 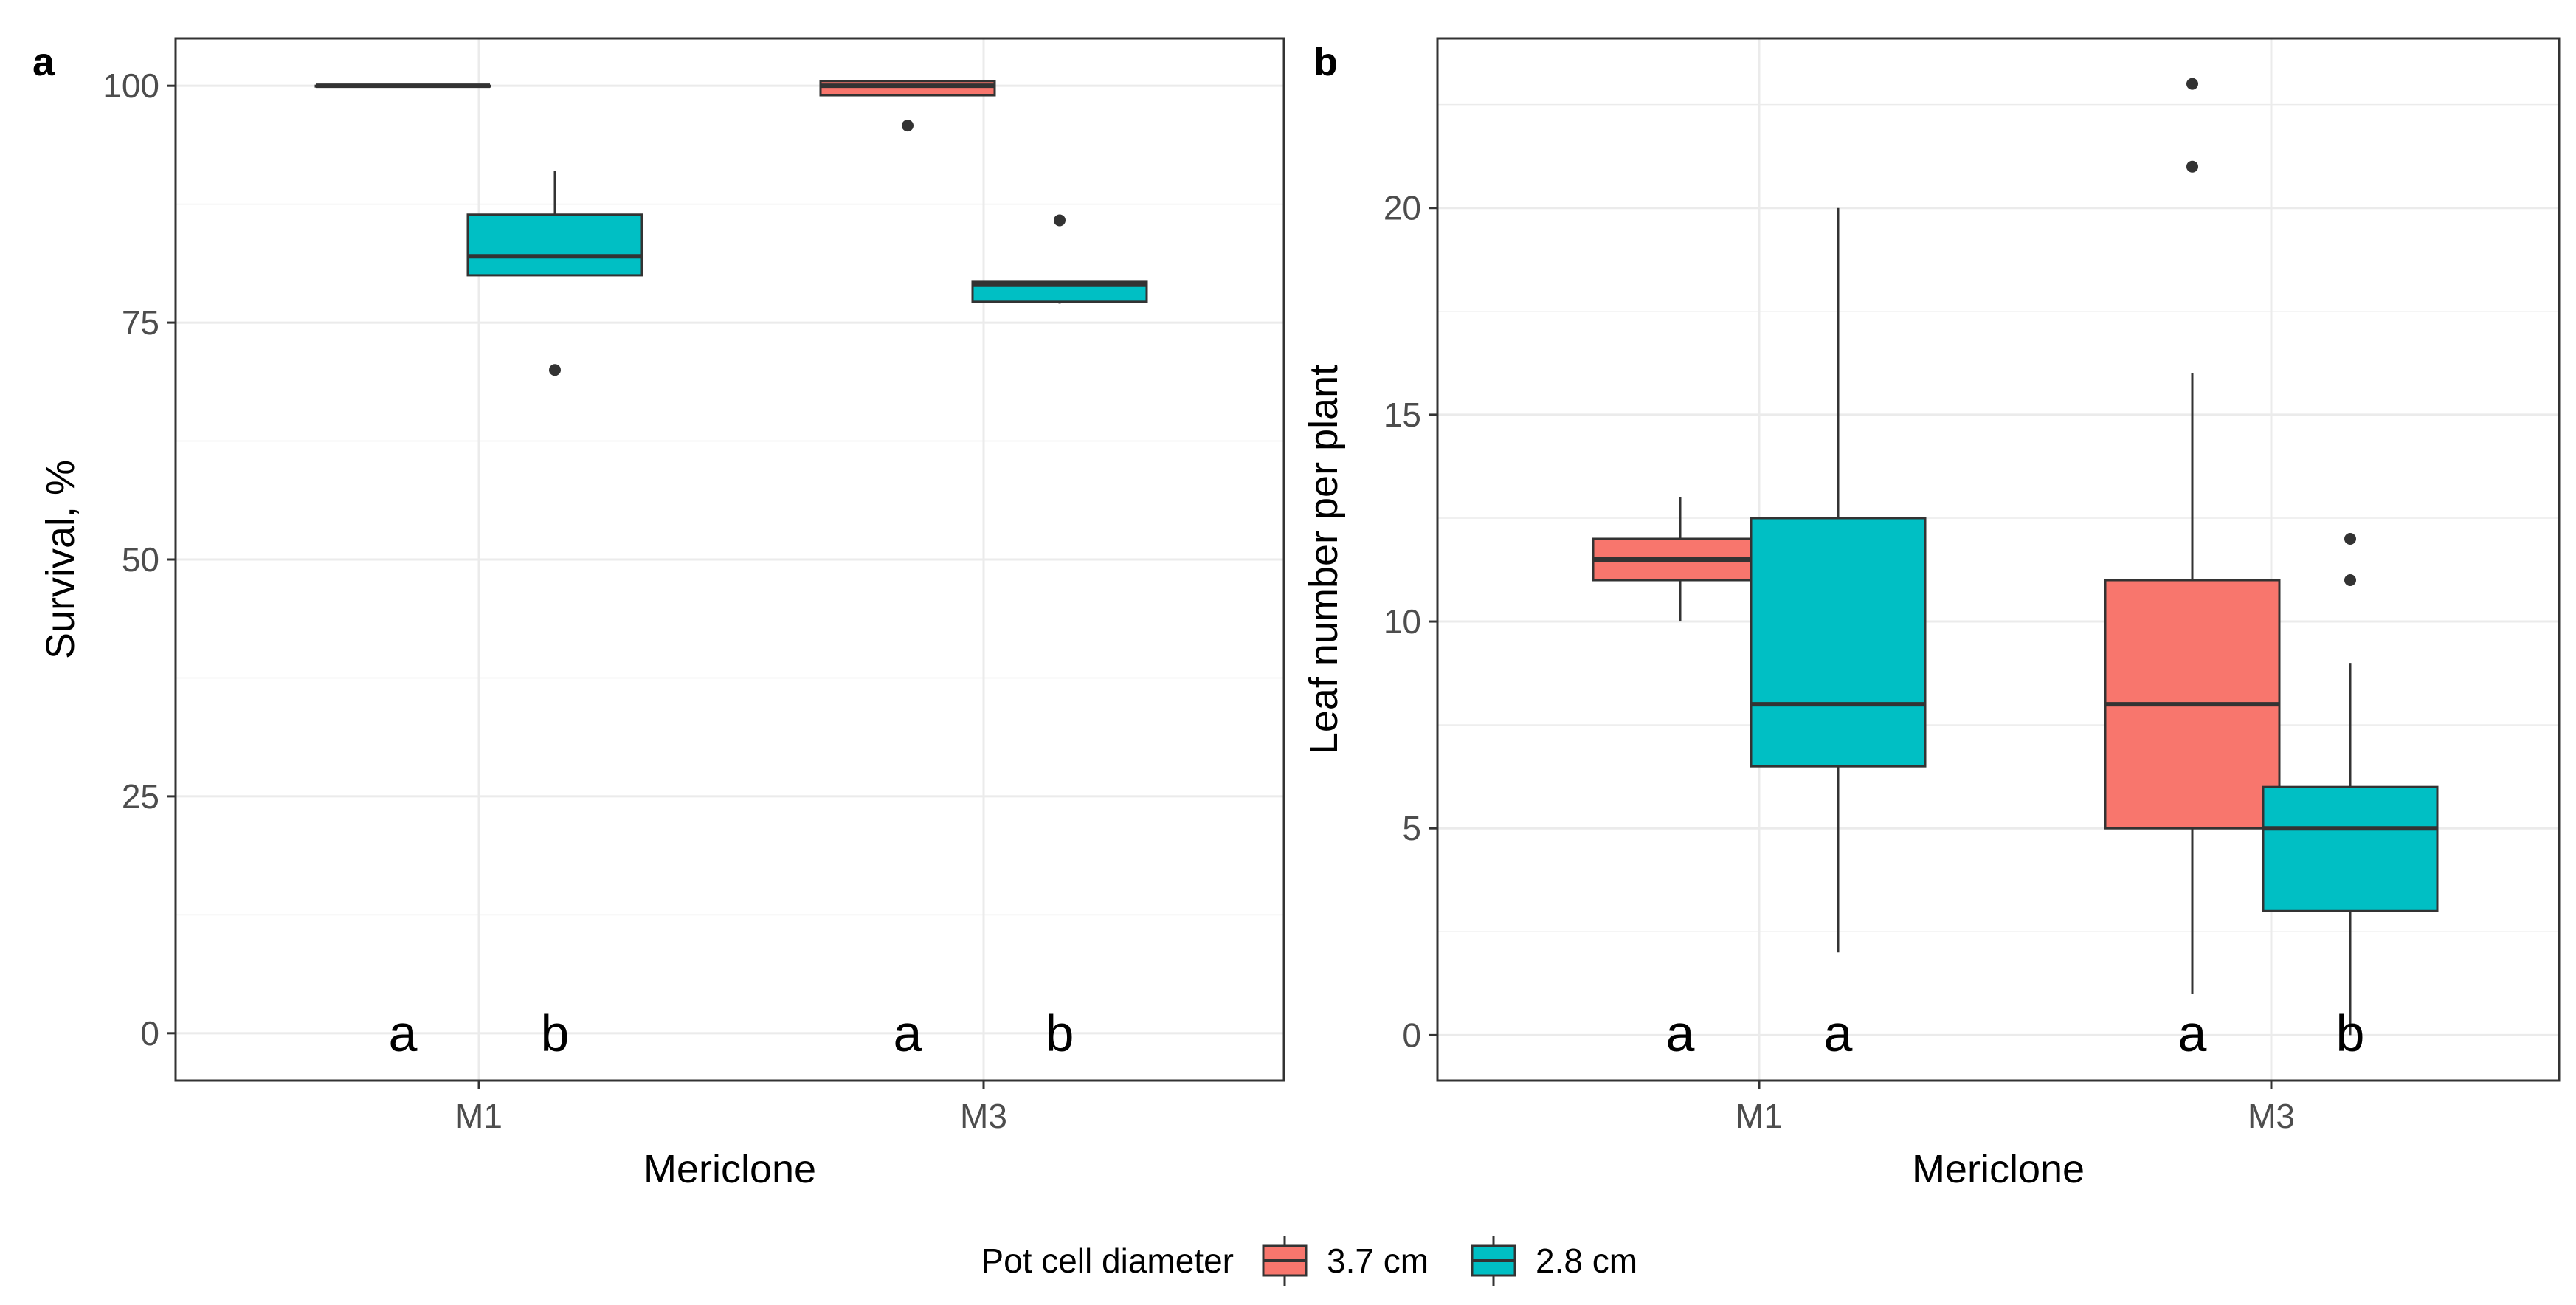 What do you see at coordinates (1493, 1261) in the screenshot?
I see `legend-key-2-8cm` at bounding box center [1493, 1261].